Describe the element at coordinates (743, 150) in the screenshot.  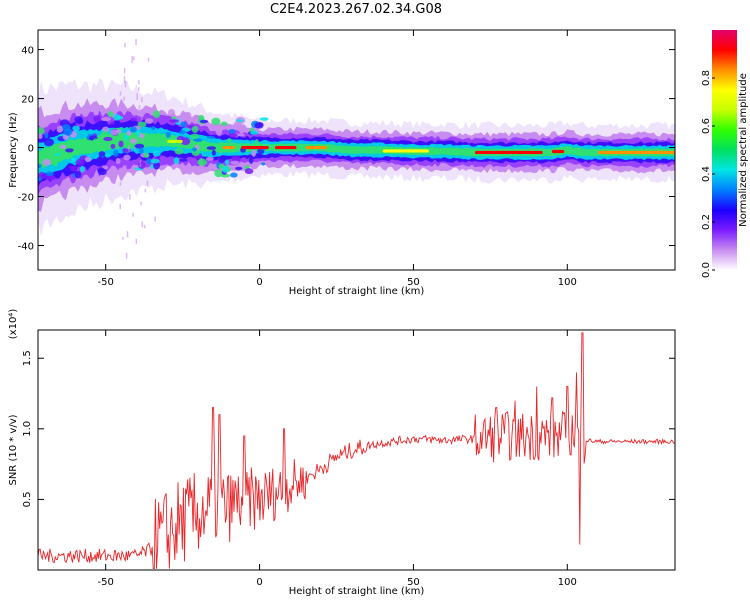
I see `colorbar-label: Normalized spectral amplitude` at that location.